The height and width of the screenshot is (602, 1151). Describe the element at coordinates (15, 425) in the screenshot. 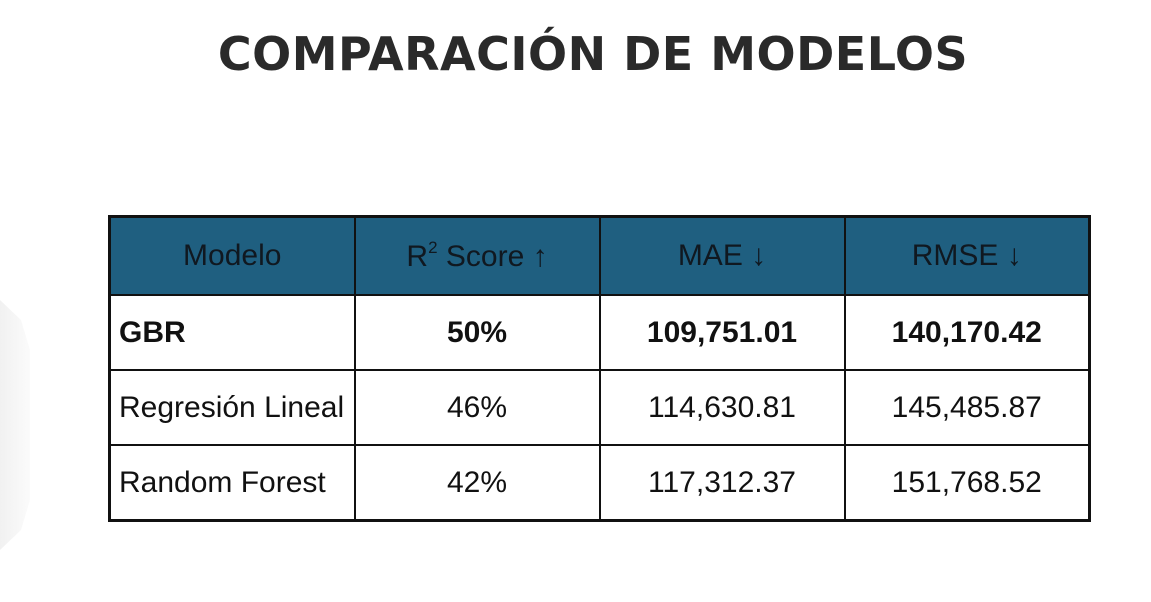

I see `side-decoration` at that location.